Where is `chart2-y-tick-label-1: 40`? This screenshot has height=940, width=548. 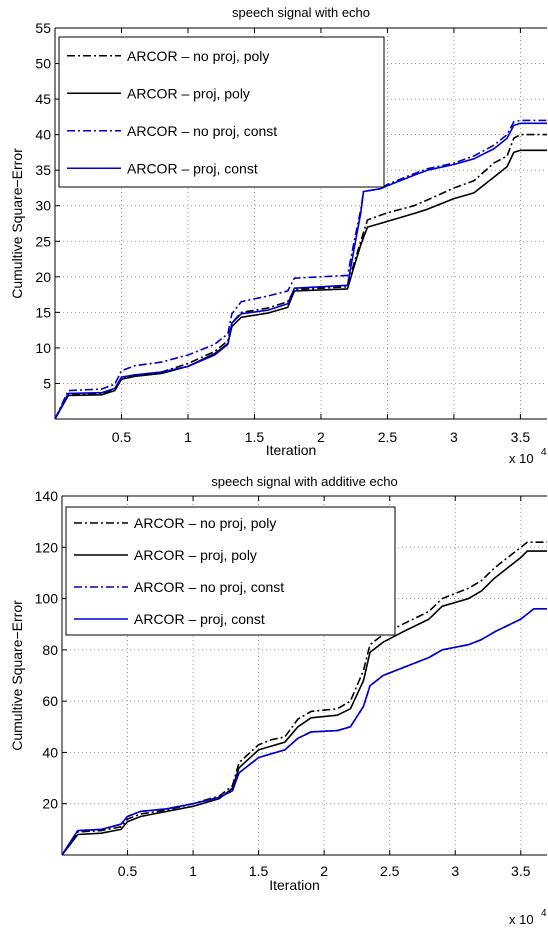 chart2-y-tick-label-1: 40 is located at coordinates (50, 752).